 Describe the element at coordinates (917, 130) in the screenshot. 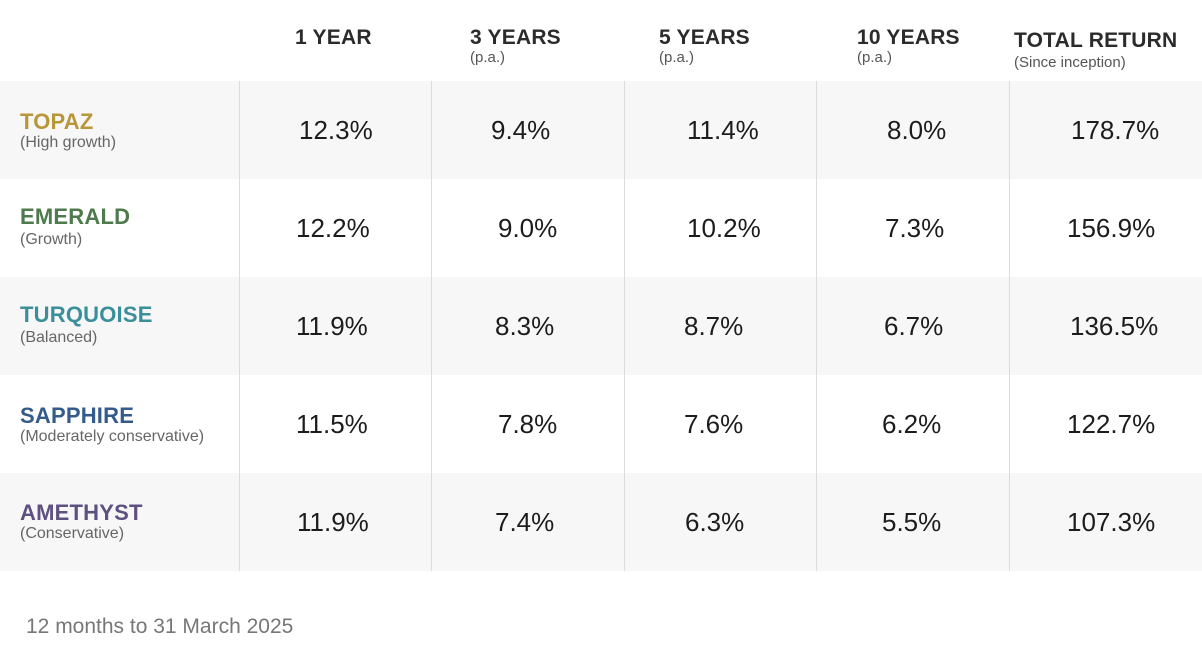

I see `return-10-years: 8.0%` at that location.